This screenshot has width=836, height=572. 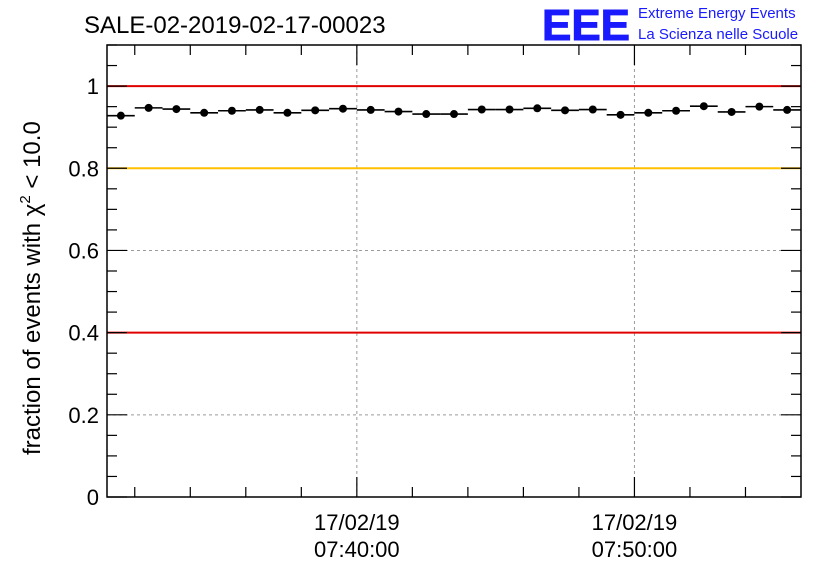 What do you see at coordinates (717, 13) in the screenshot?
I see `logo-line-1: Extreme Energy Events` at bounding box center [717, 13].